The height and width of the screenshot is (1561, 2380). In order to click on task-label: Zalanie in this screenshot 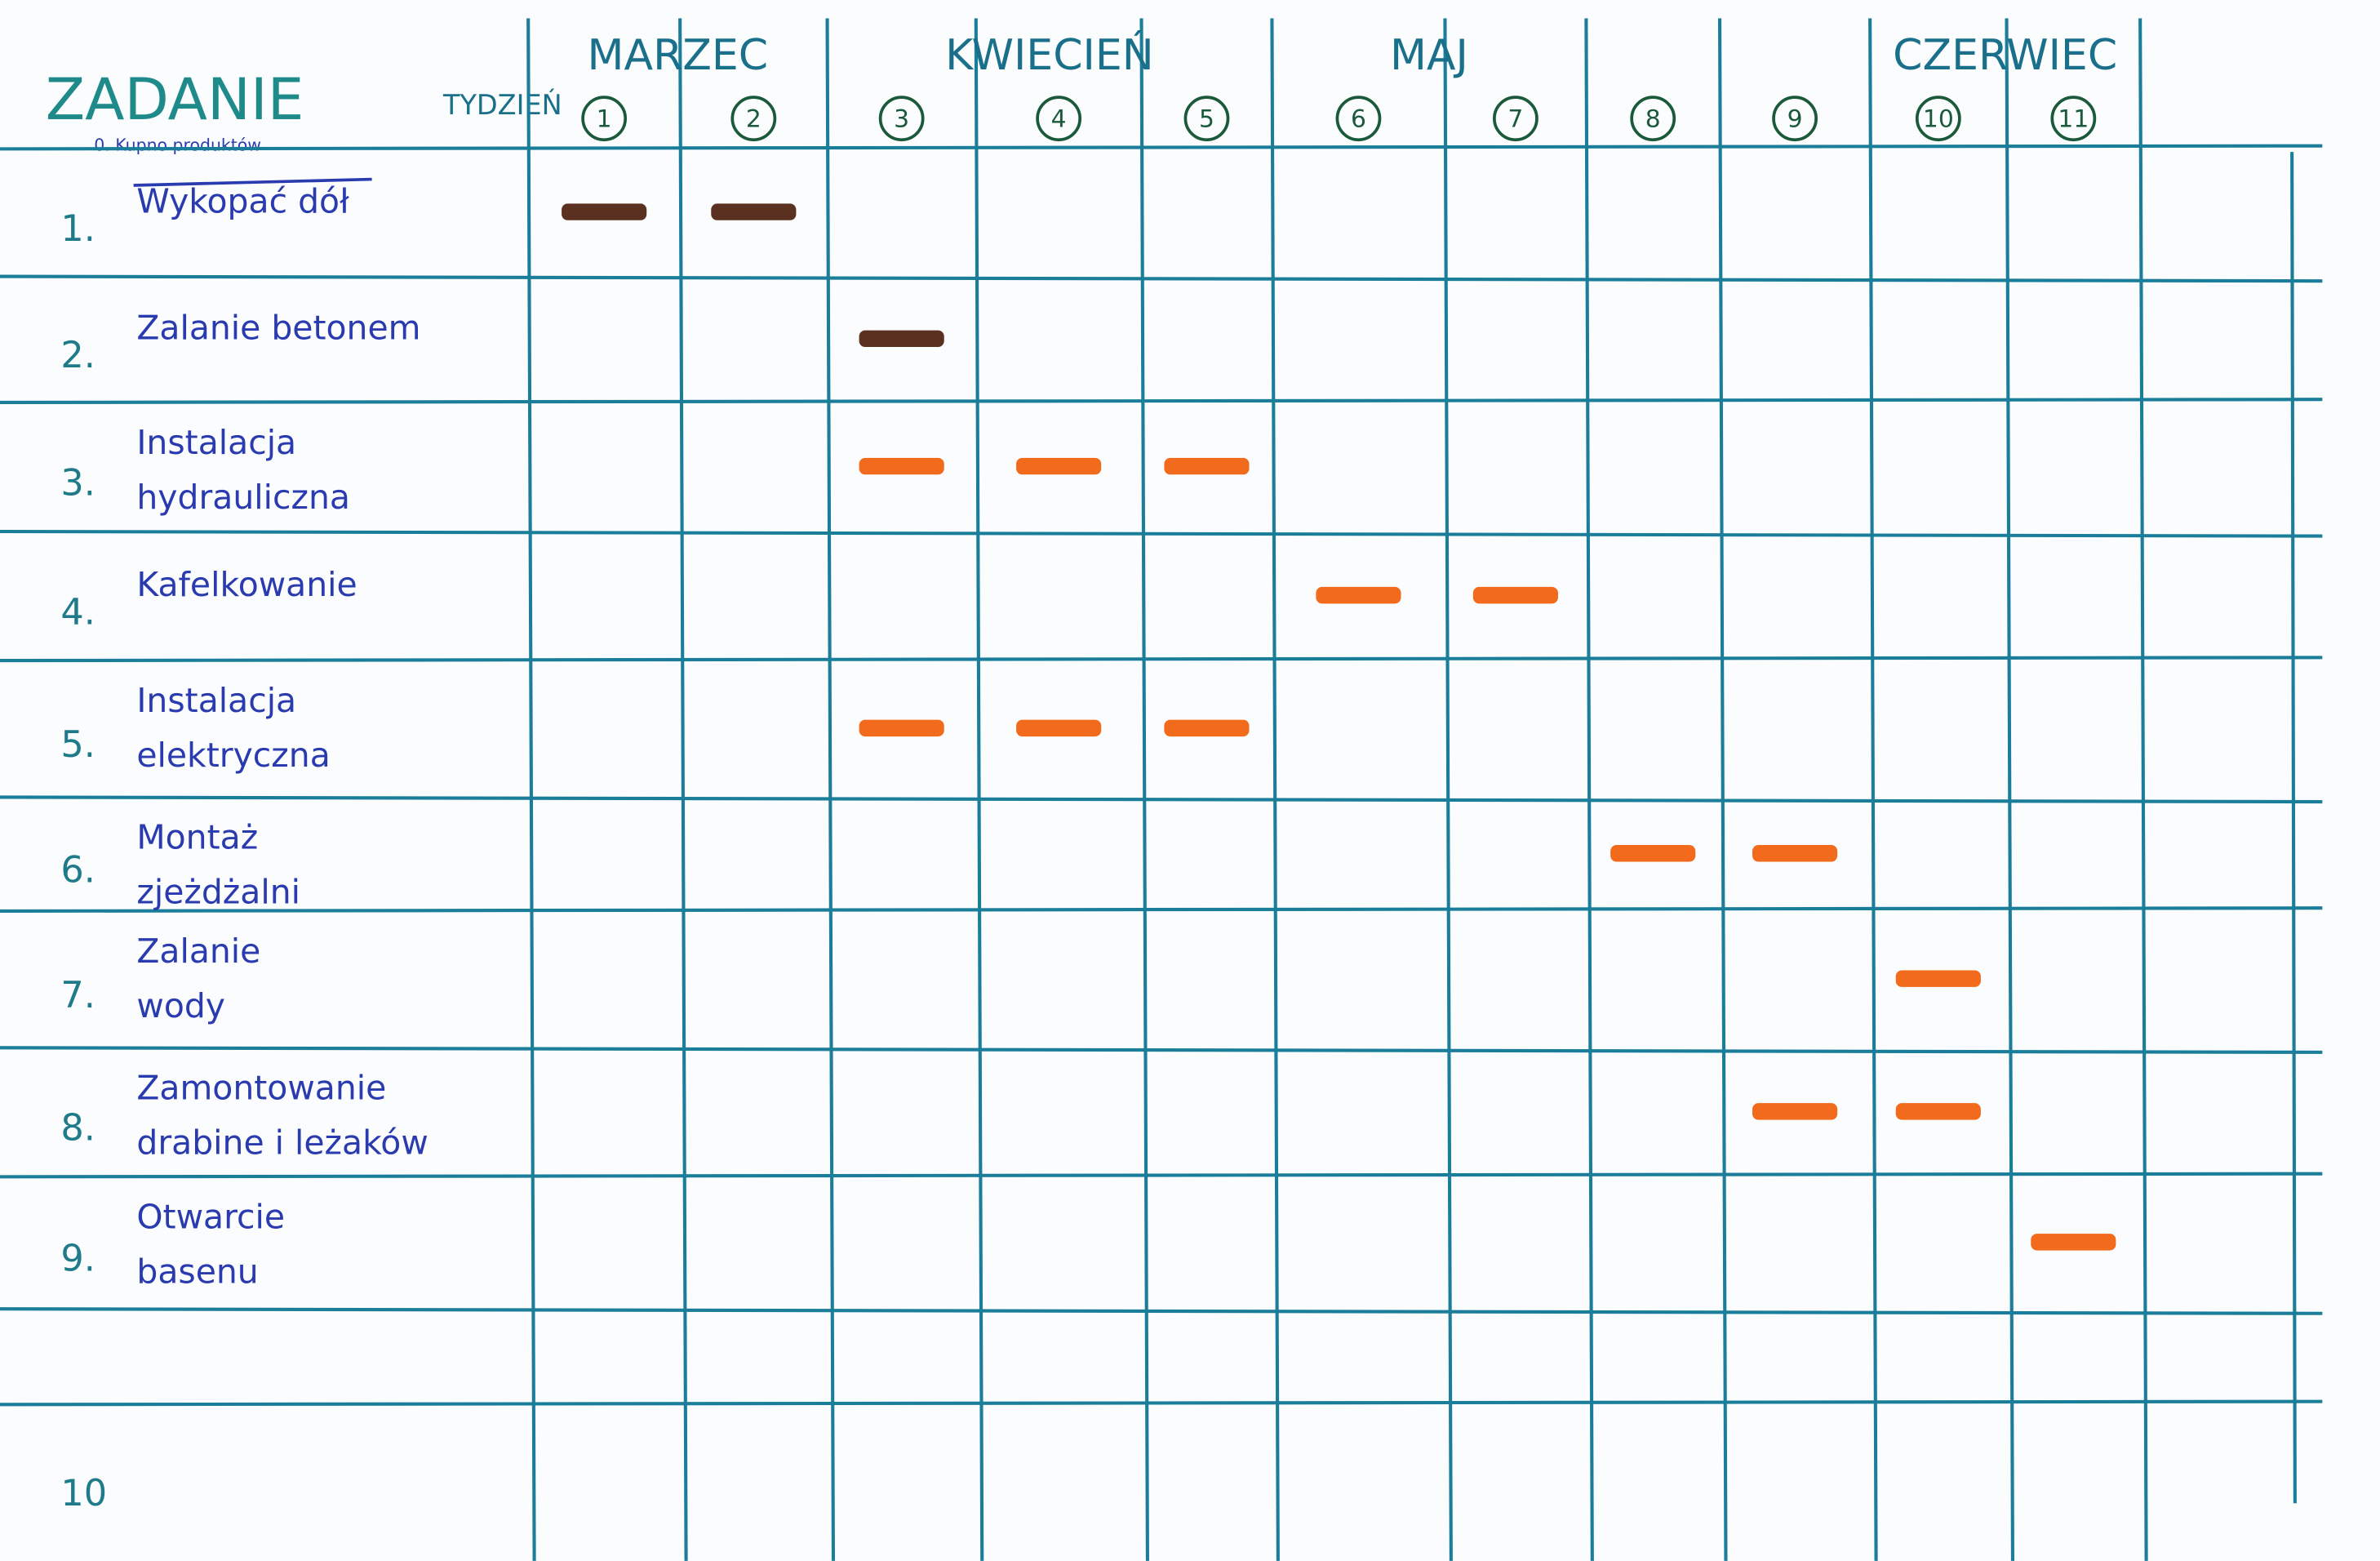, I will do `click(198, 951)`.